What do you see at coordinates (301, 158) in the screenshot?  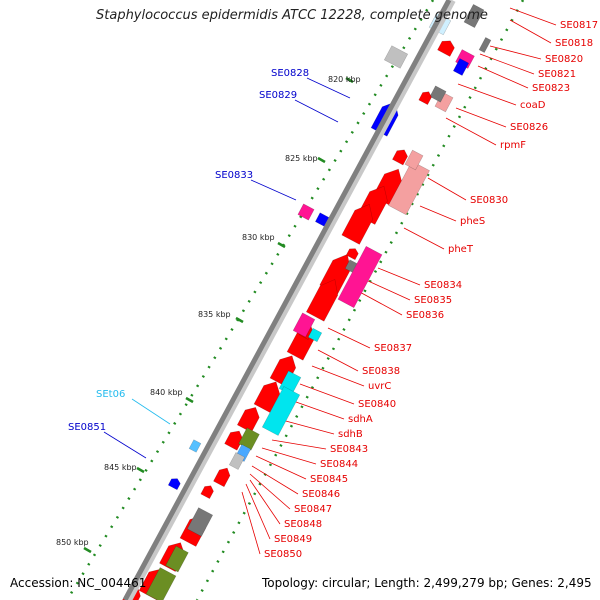 I see `ruler-tick-label: 825 kbp` at bounding box center [301, 158].